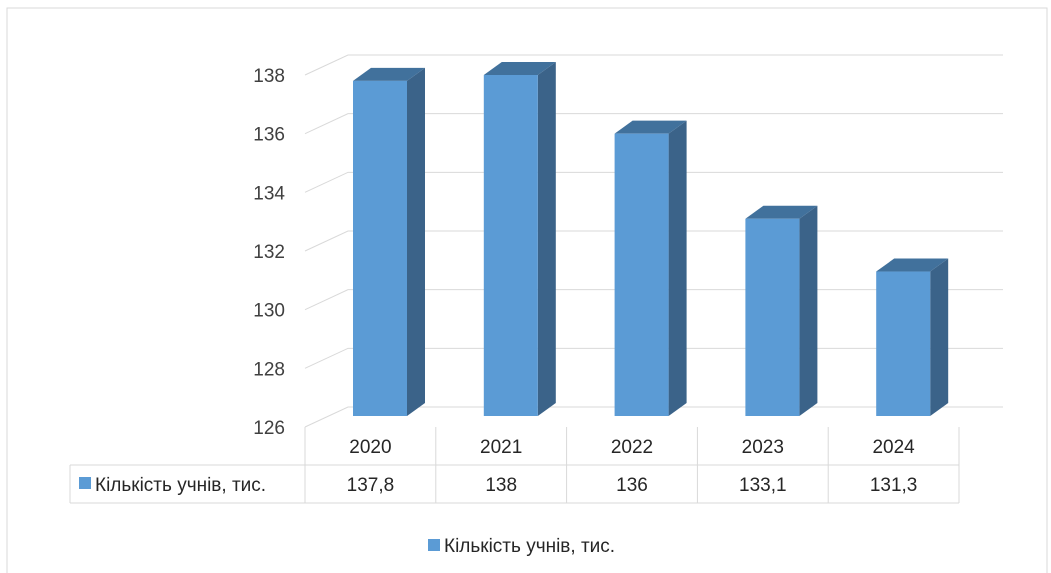 The width and height of the screenshot is (1051, 573). I want to click on y-tick-label-126: 126, so click(269, 428).